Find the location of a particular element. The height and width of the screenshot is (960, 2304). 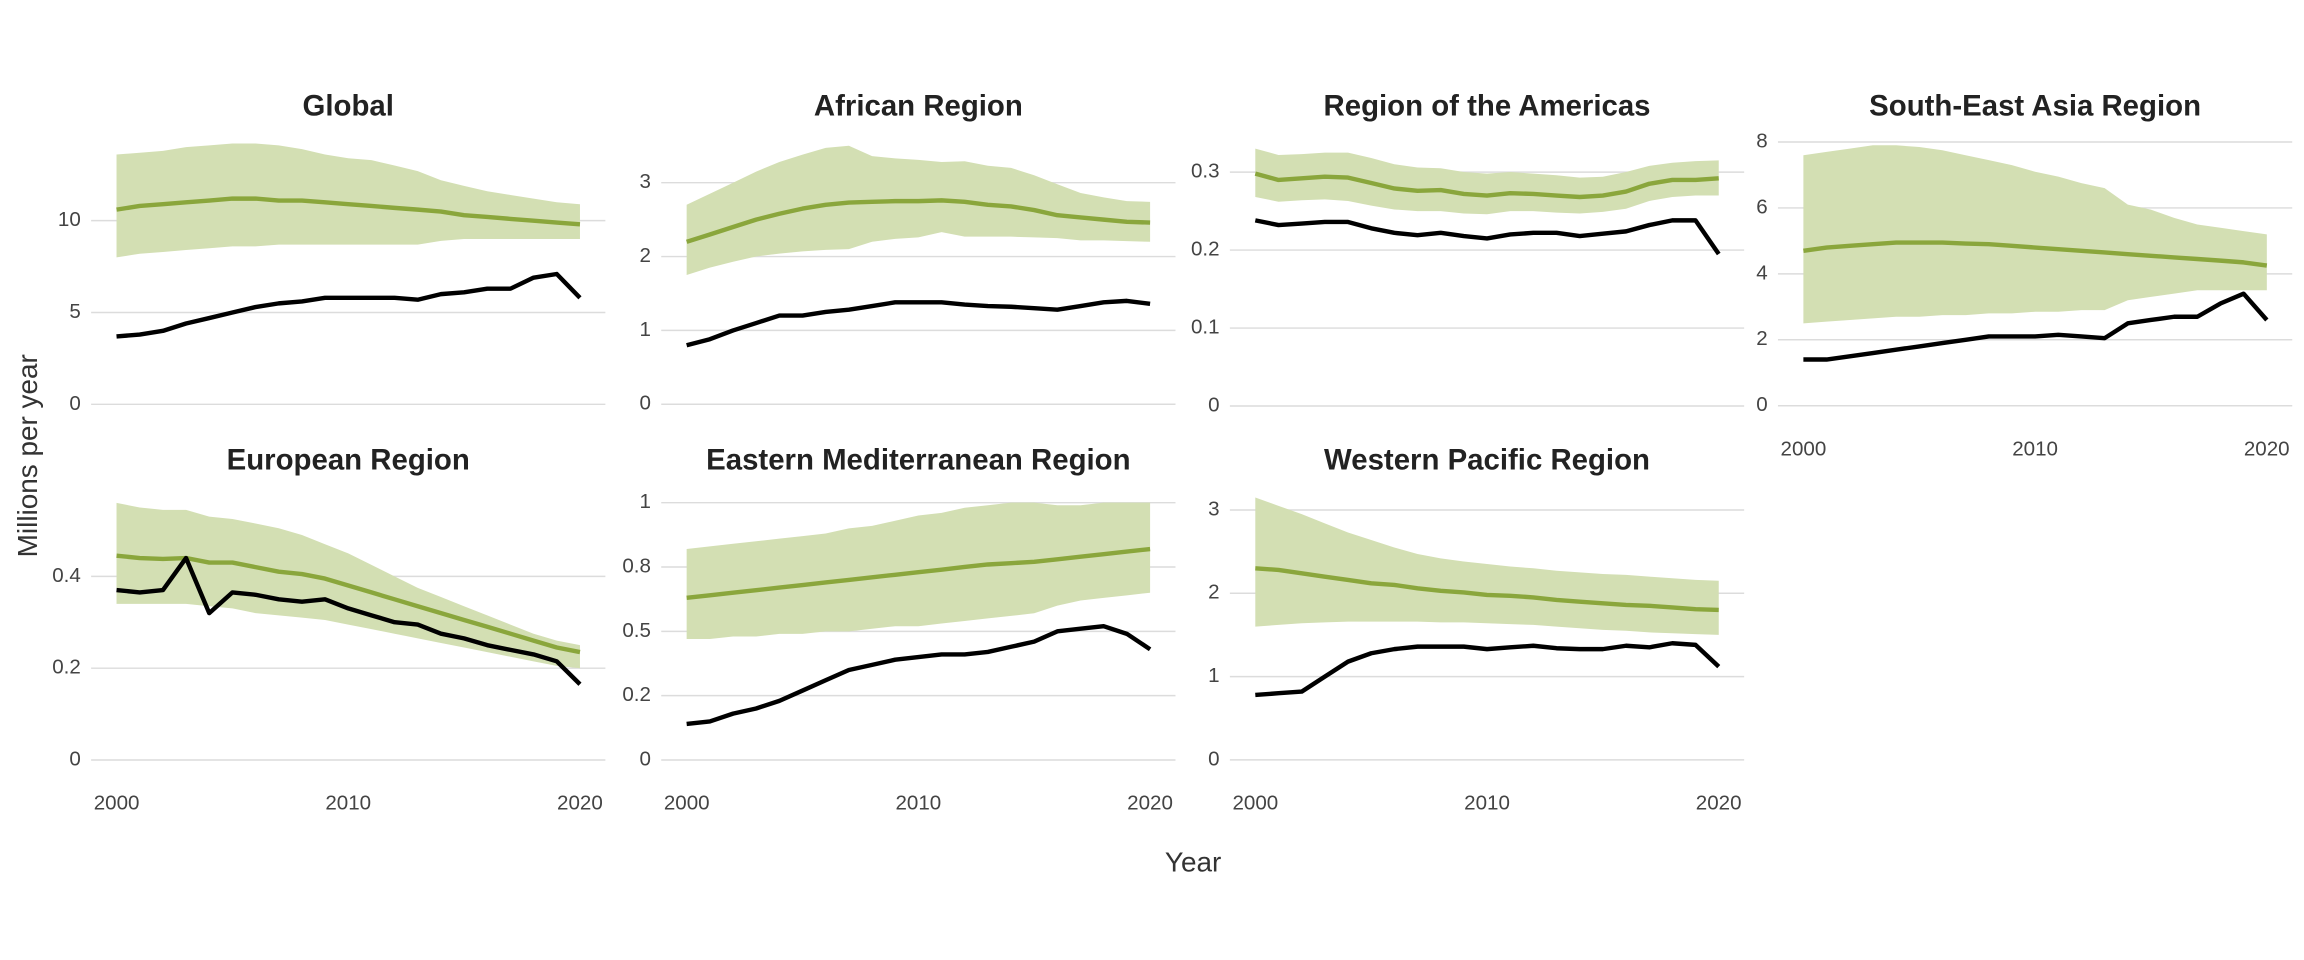

panel-title: African Region is located at coordinates (918, 105).